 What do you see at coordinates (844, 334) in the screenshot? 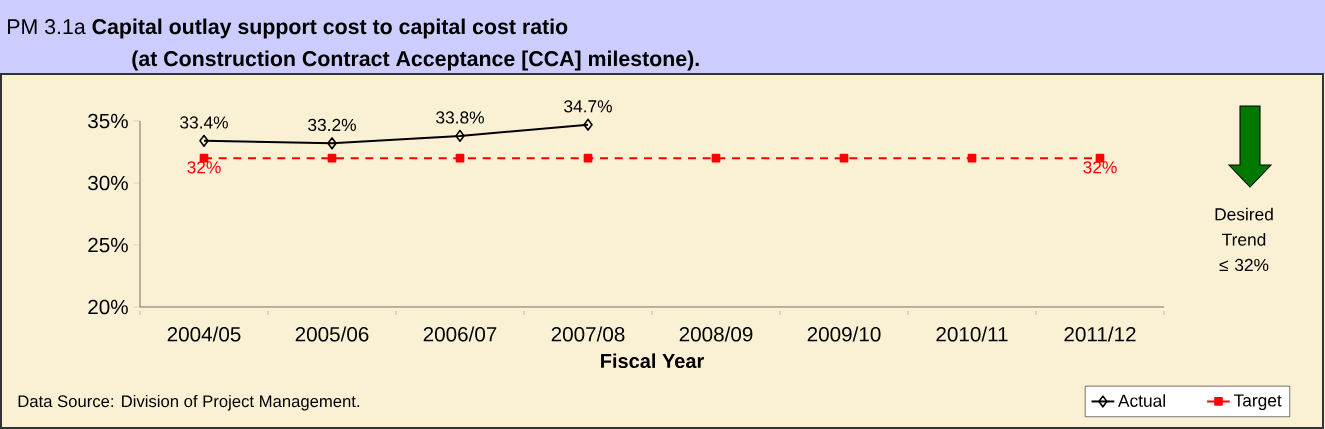
I see `x-tick-label: 2009/10` at bounding box center [844, 334].